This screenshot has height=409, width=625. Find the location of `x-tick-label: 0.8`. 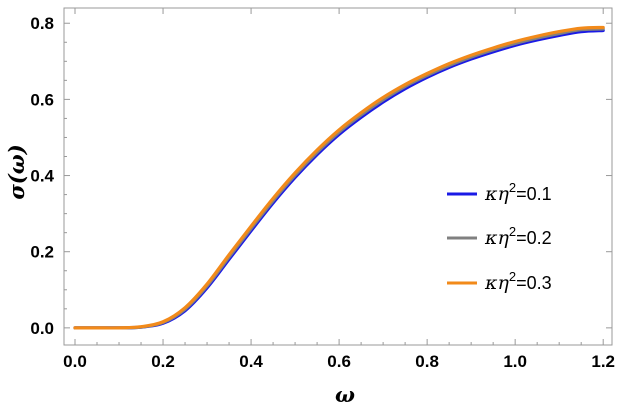

x-tick-label: 0.8 is located at coordinates (427, 361).